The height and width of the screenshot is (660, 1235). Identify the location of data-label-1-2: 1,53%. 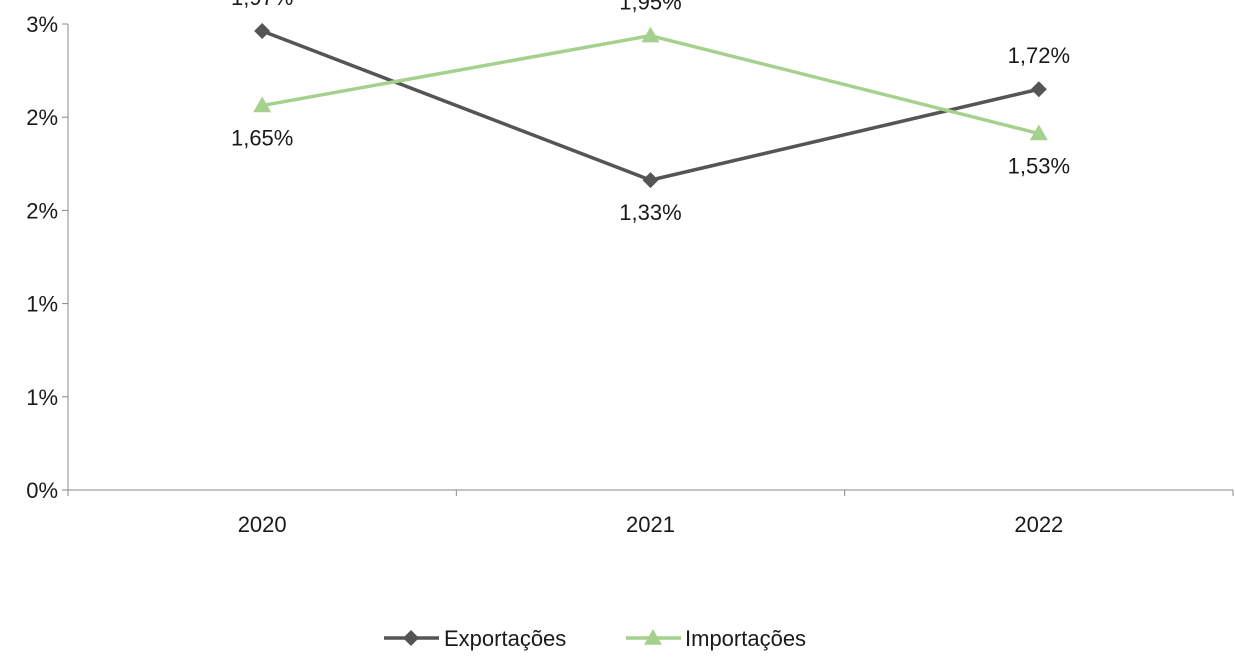
(1039, 166).